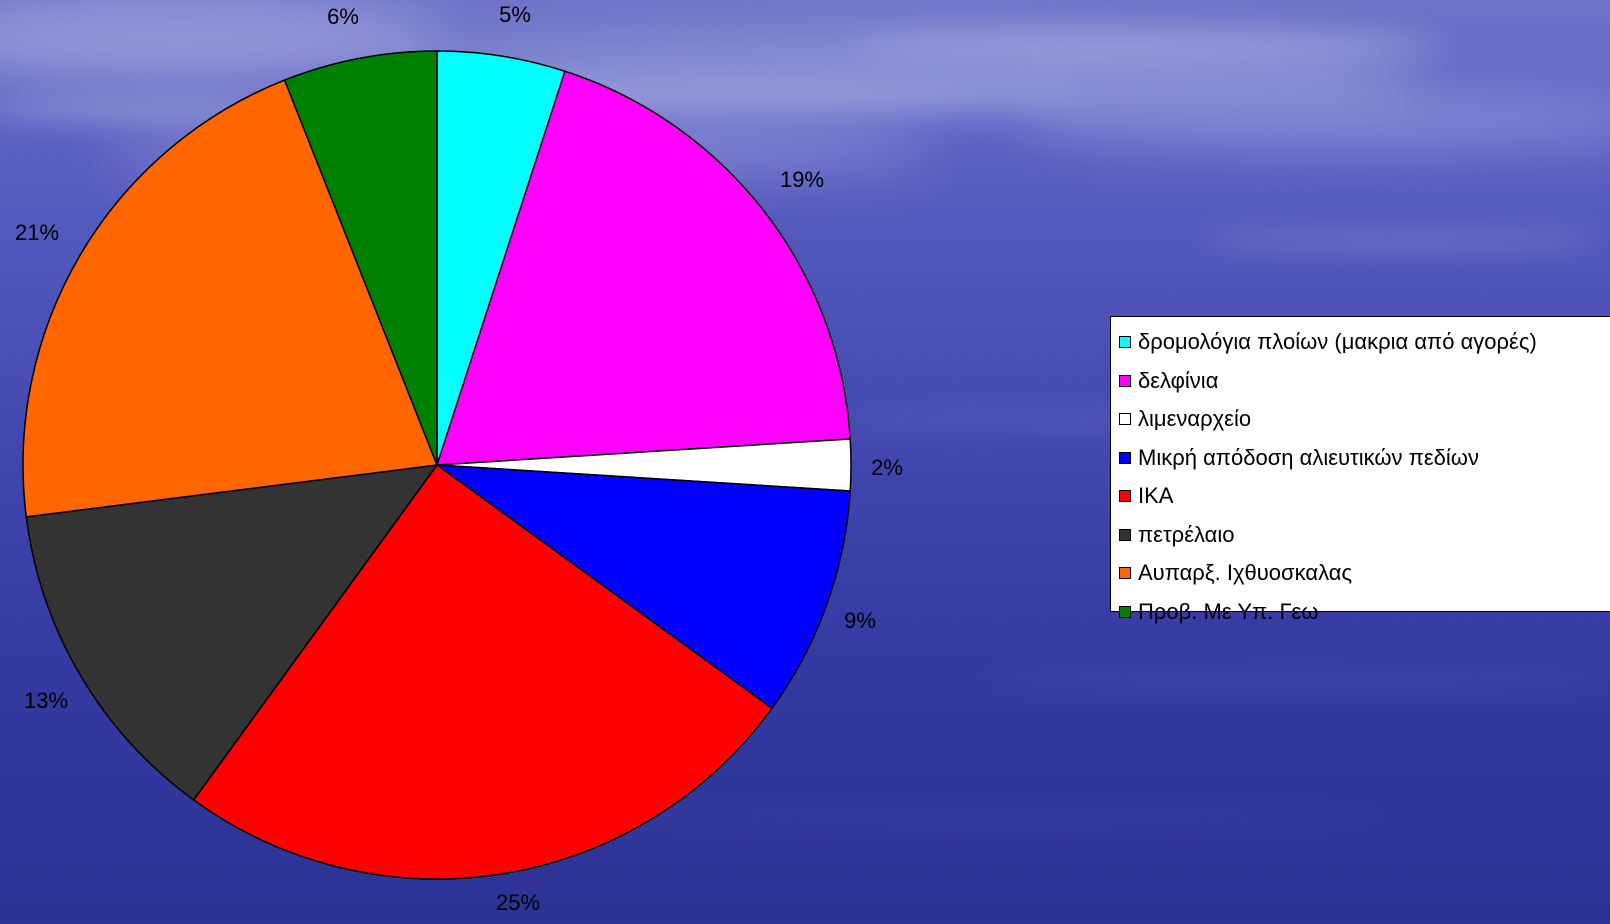 The image size is (1610, 924). What do you see at coordinates (1195, 419) in the screenshot?
I see `legend-label: λιμεναρχείο` at bounding box center [1195, 419].